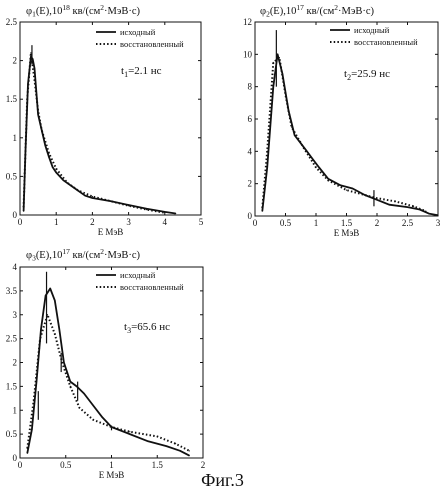 The image size is (445, 500). Describe the element at coordinates (370, 74) in the screenshot. I see `time-label-value: =25.9 нс` at that location.